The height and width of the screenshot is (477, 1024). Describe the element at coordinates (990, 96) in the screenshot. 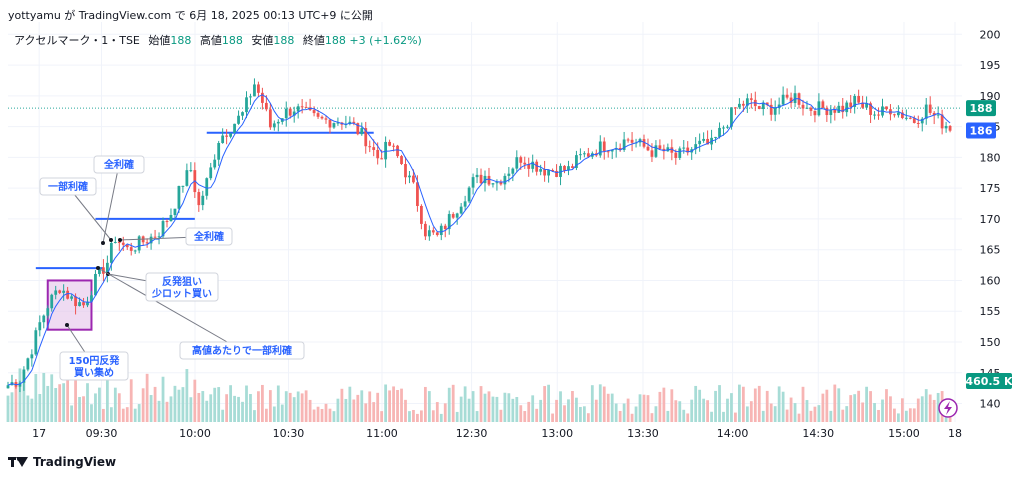

I see `y-tick-label: 190` at that location.